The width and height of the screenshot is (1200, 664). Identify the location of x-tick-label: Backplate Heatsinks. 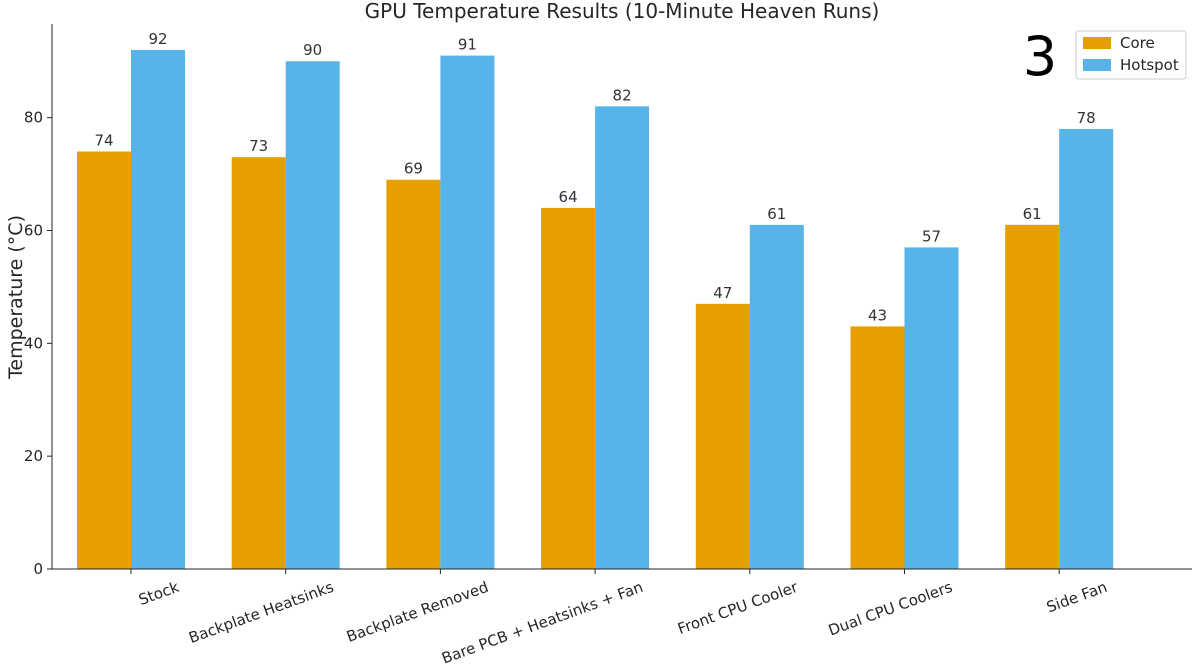
(261, 612).